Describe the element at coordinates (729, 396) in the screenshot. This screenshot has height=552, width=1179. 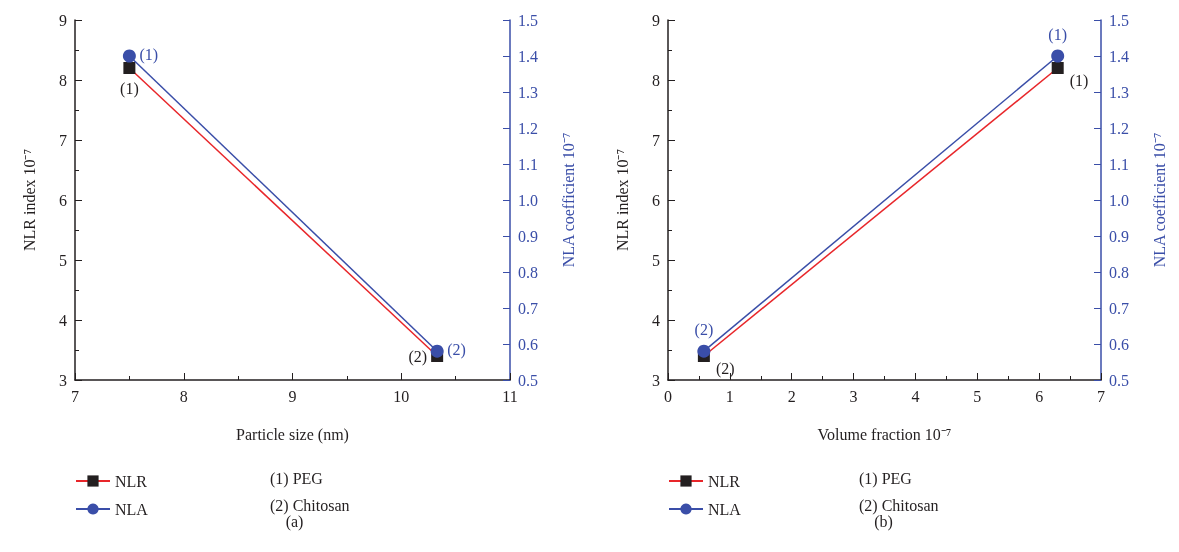
I see `x-tick-label: 1` at that location.